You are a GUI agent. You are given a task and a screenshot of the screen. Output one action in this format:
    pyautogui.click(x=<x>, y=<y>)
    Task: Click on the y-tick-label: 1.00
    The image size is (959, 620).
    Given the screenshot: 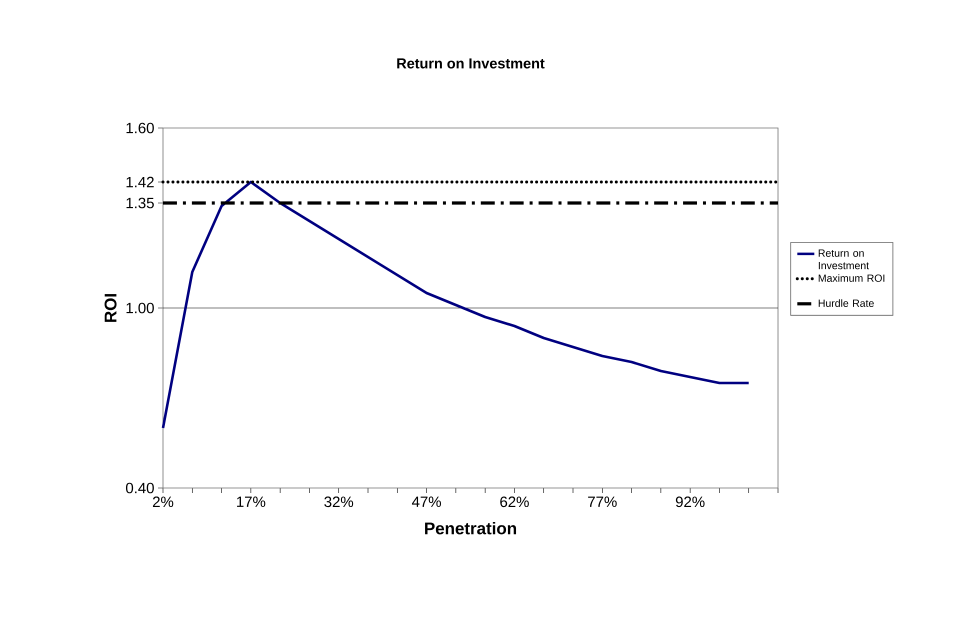 What is the action you would take?
    pyautogui.click(x=140, y=308)
    